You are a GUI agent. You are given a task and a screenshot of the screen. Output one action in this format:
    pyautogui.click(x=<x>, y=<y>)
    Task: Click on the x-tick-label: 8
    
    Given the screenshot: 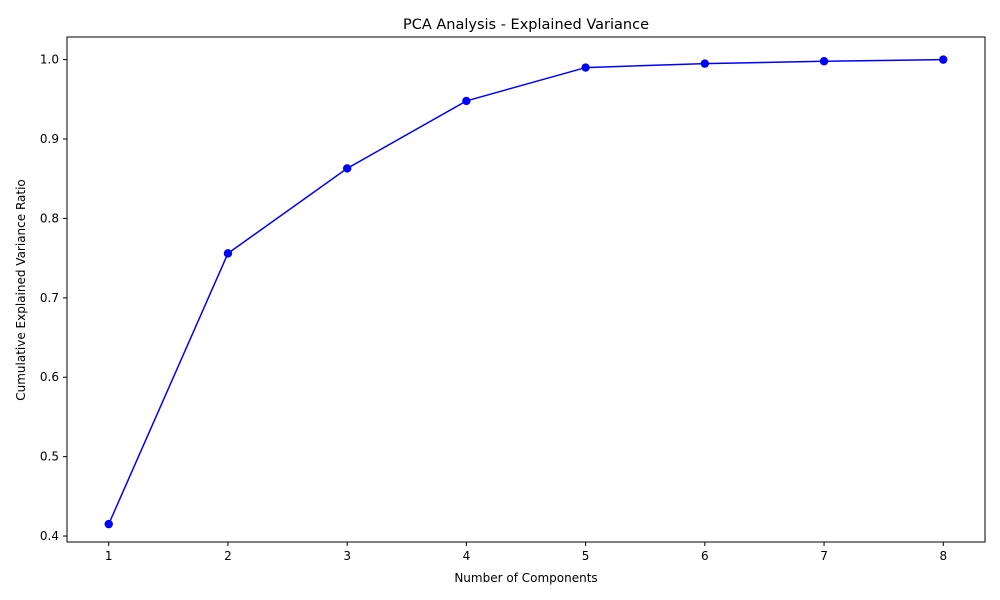 What is the action you would take?
    pyautogui.click(x=943, y=556)
    